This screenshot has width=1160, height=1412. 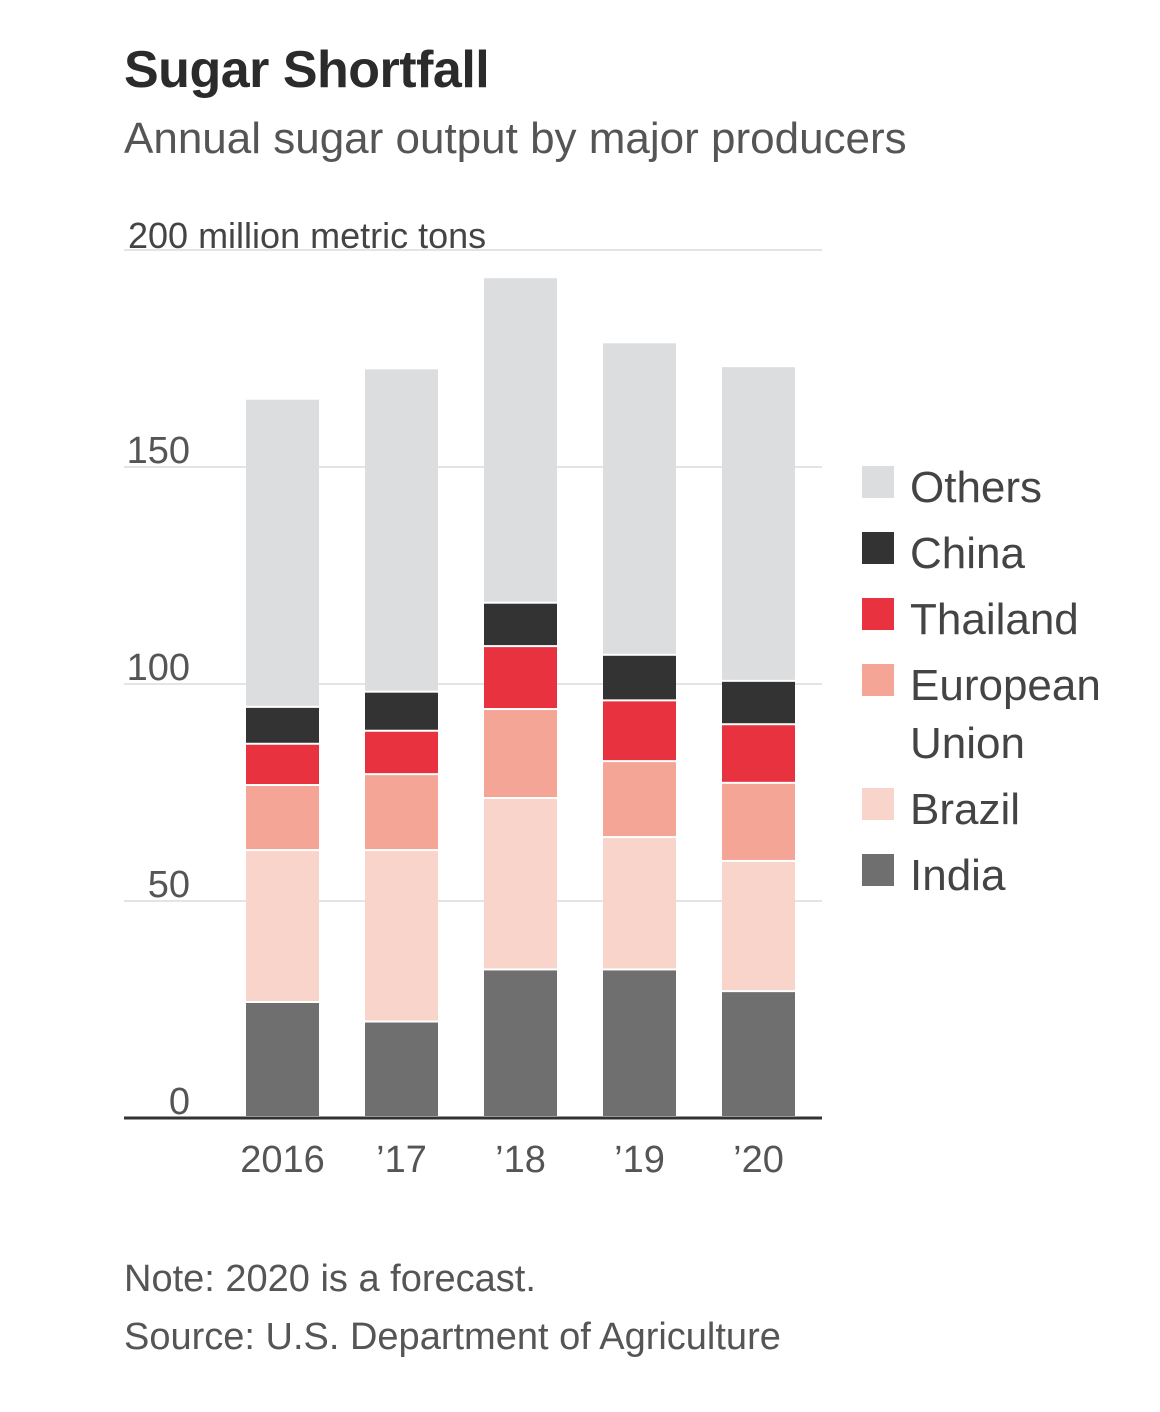 I want to click on legend-swatch-thailand, so click(x=878, y=614).